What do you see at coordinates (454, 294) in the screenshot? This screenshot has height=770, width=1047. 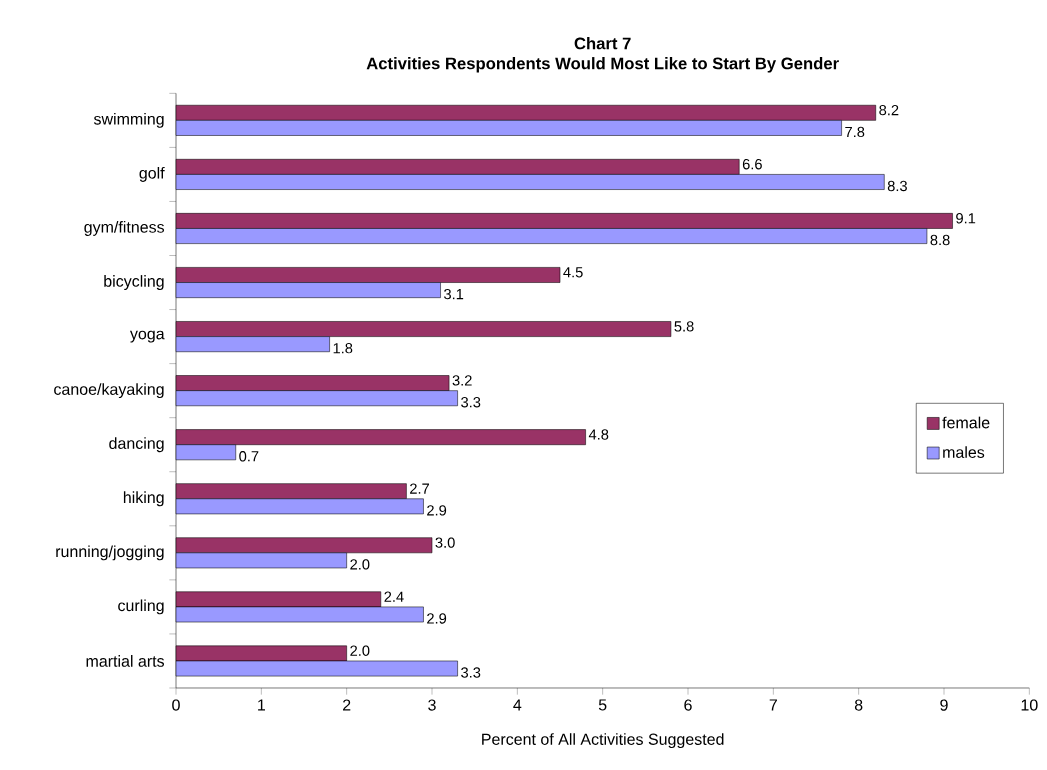 I see `data-label: 3.1` at bounding box center [454, 294].